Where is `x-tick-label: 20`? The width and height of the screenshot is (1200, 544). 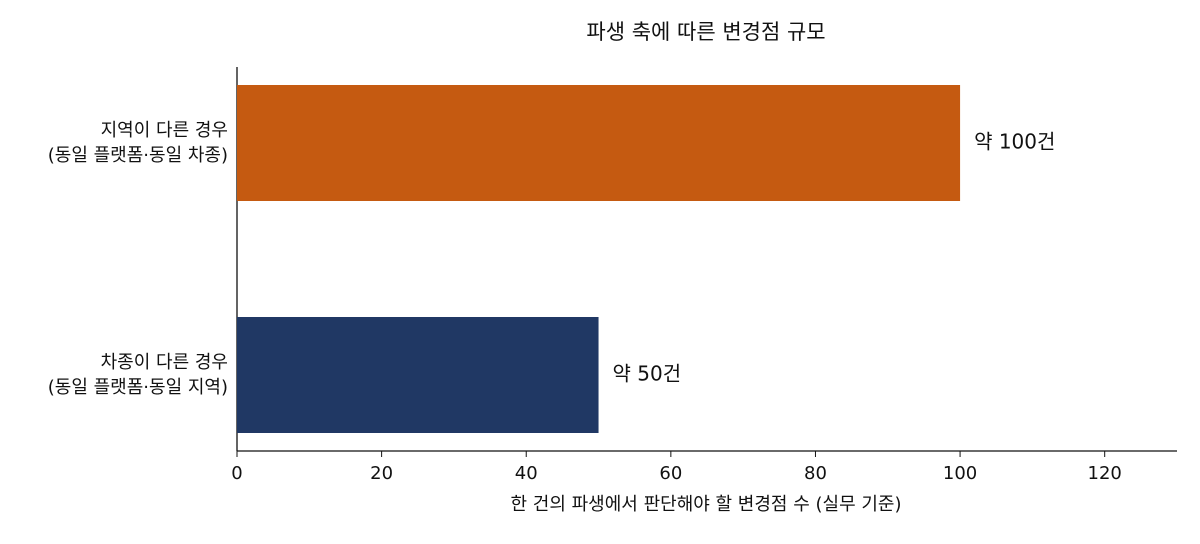
x-tick-label: 20 is located at coordinates (381, 473).